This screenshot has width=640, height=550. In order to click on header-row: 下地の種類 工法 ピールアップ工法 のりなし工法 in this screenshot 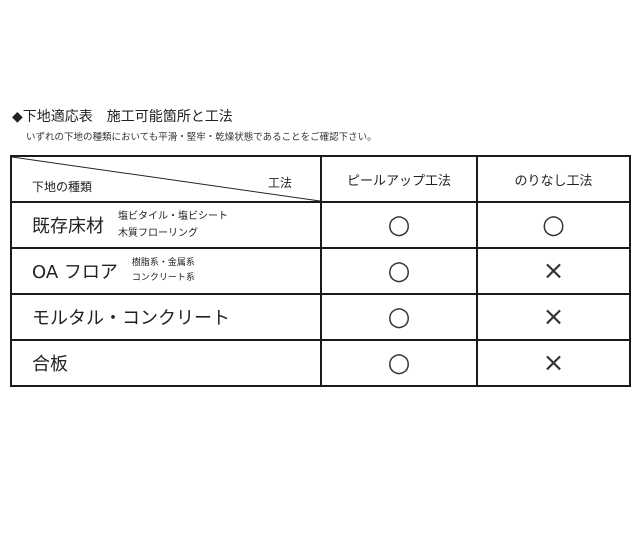, I will do `click(320, 179)`.